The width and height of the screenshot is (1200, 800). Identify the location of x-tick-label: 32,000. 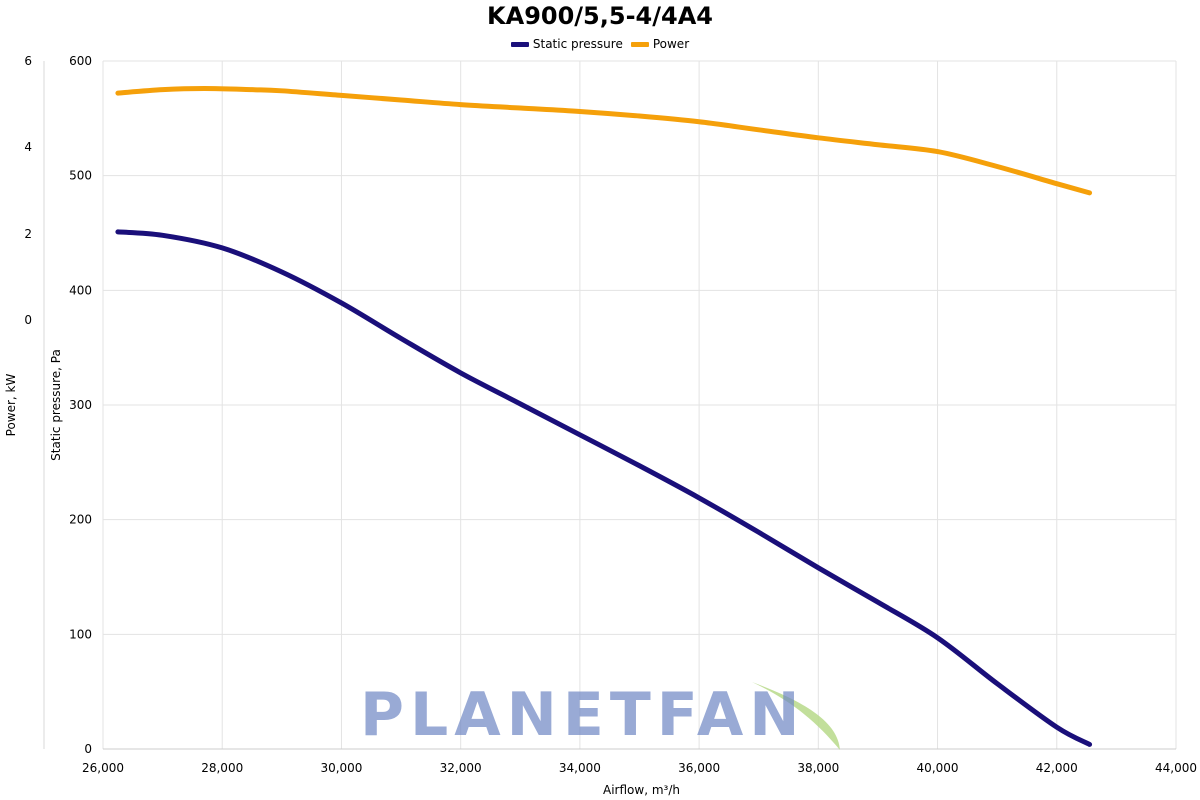
(461, 768).